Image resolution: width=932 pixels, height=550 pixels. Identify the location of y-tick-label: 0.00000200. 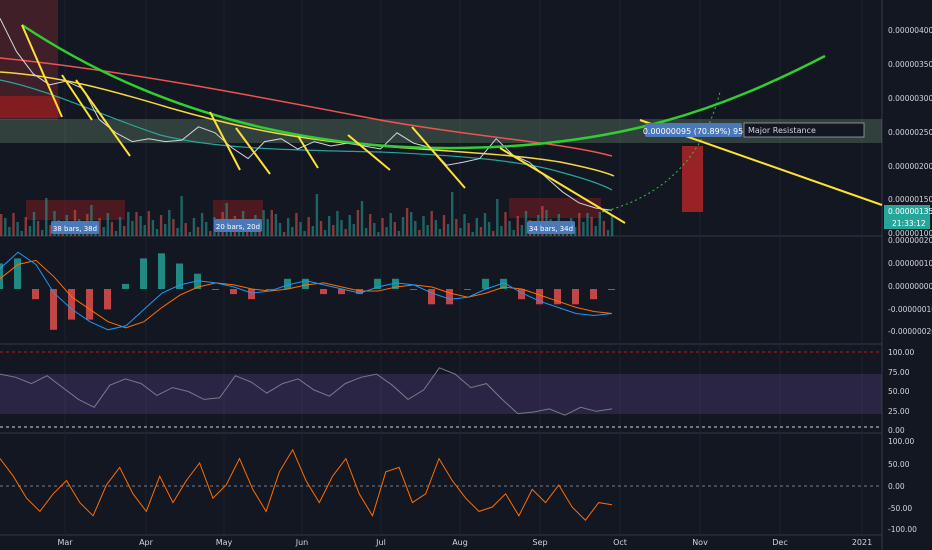
(910, 166).